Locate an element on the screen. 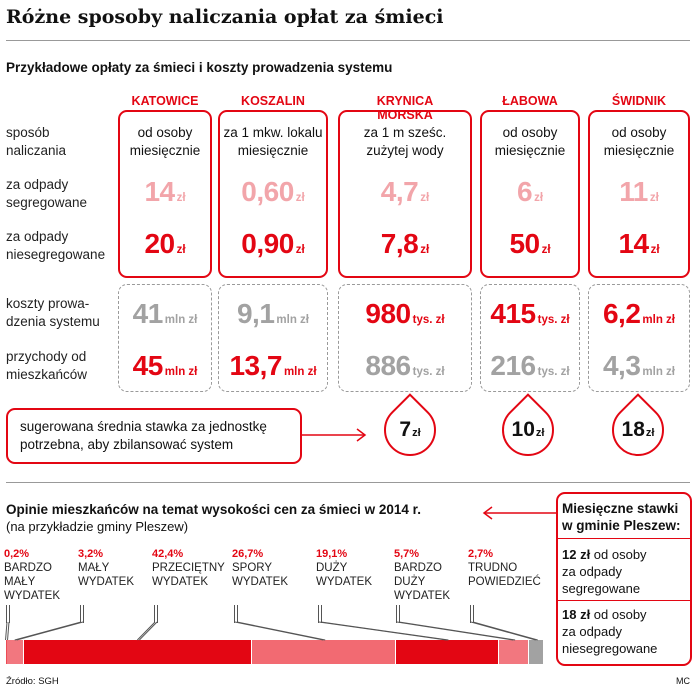  page-title: Różne sposoby naliczania opłat za śmieci is located at coordinates (225, 17).